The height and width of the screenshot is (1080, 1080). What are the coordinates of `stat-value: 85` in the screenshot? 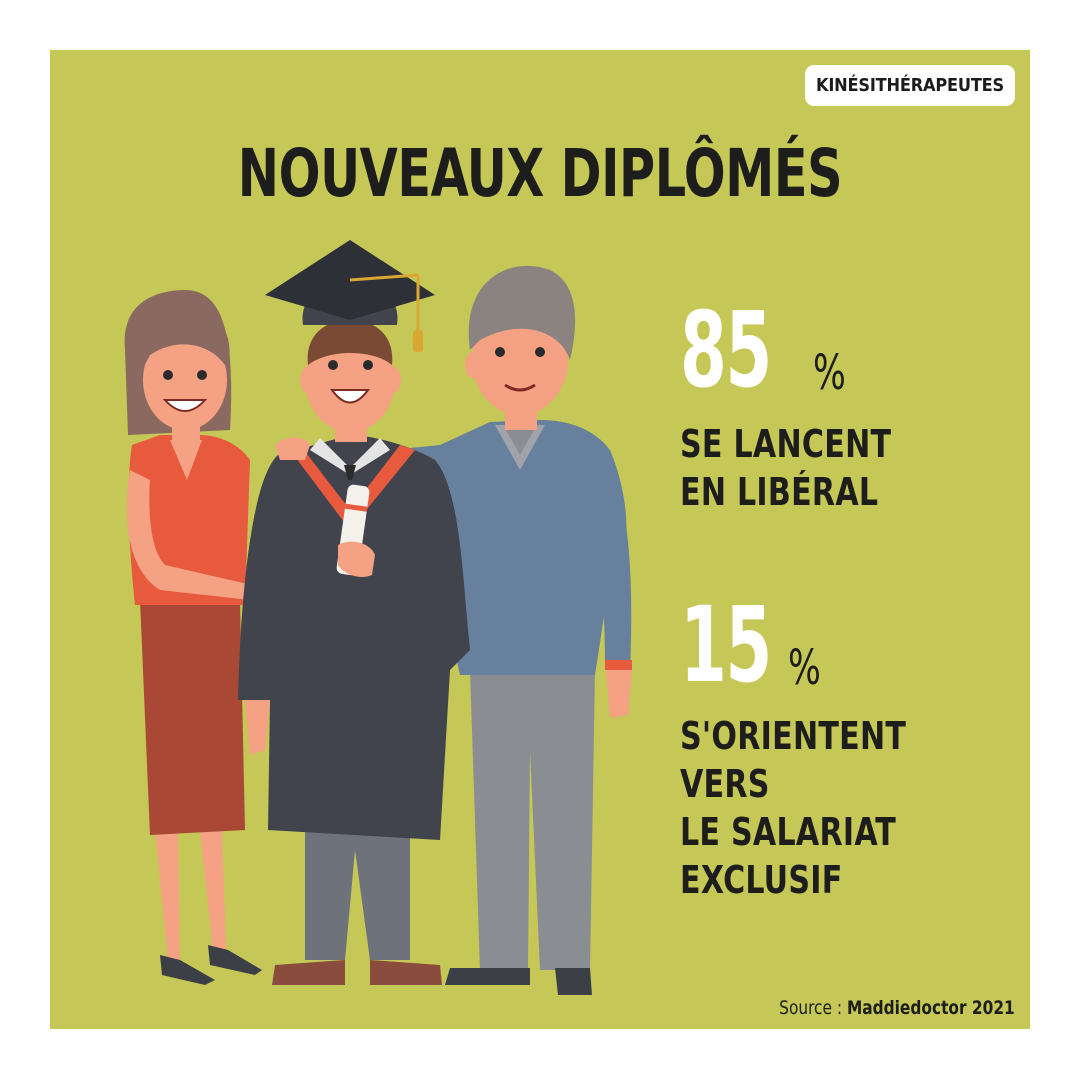 It's located at (726, 350).